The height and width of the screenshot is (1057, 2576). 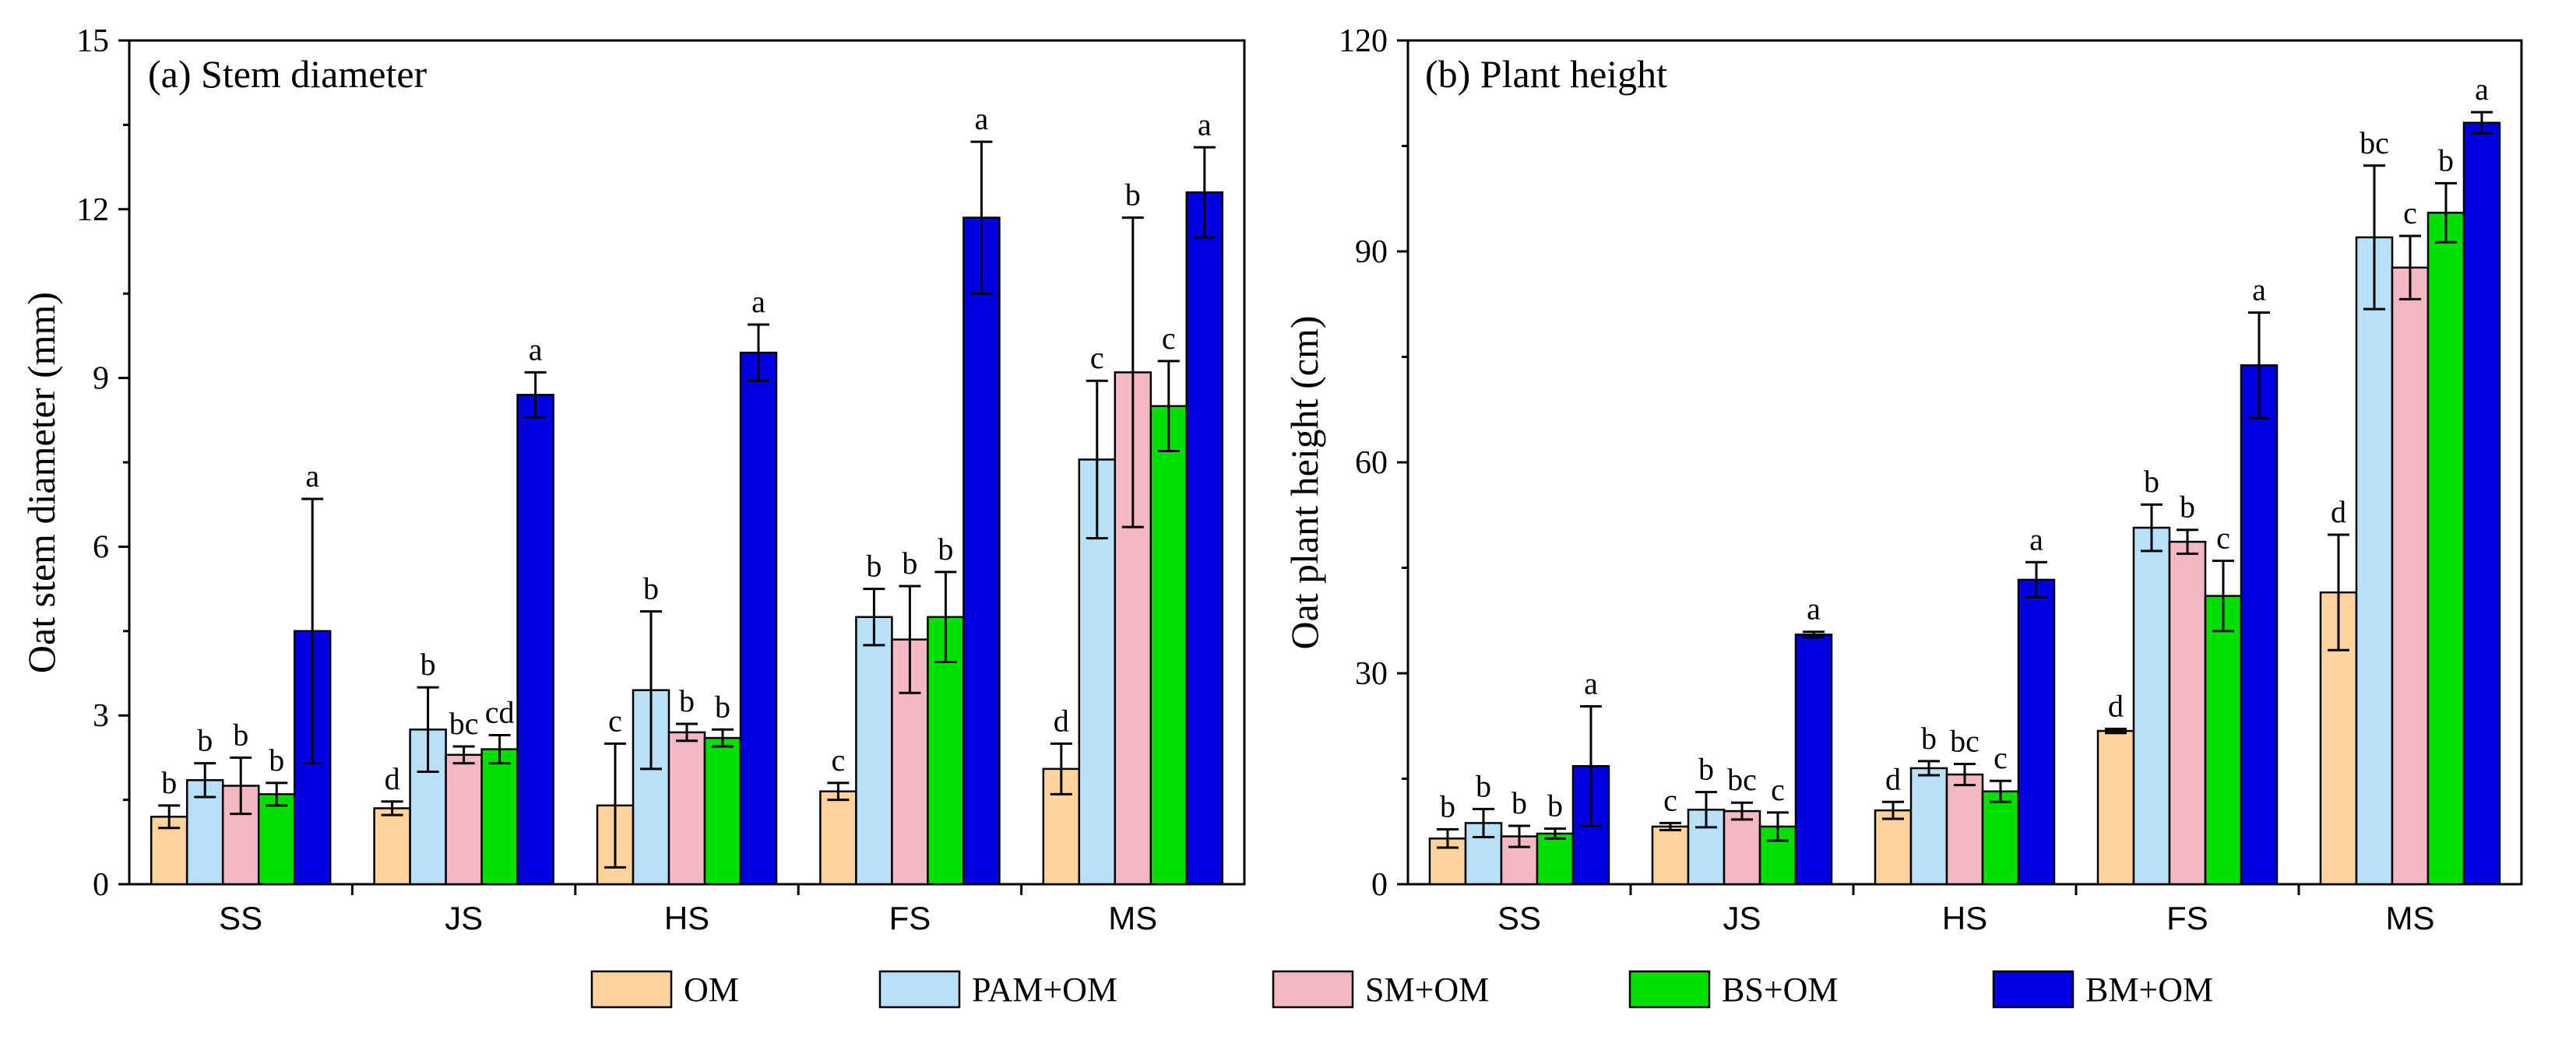 What do you see at coordinates (2187, 918) in the screenshot?
I see `panel-b-xtick-label-fs: FS` at bounding box center [2187, 918].